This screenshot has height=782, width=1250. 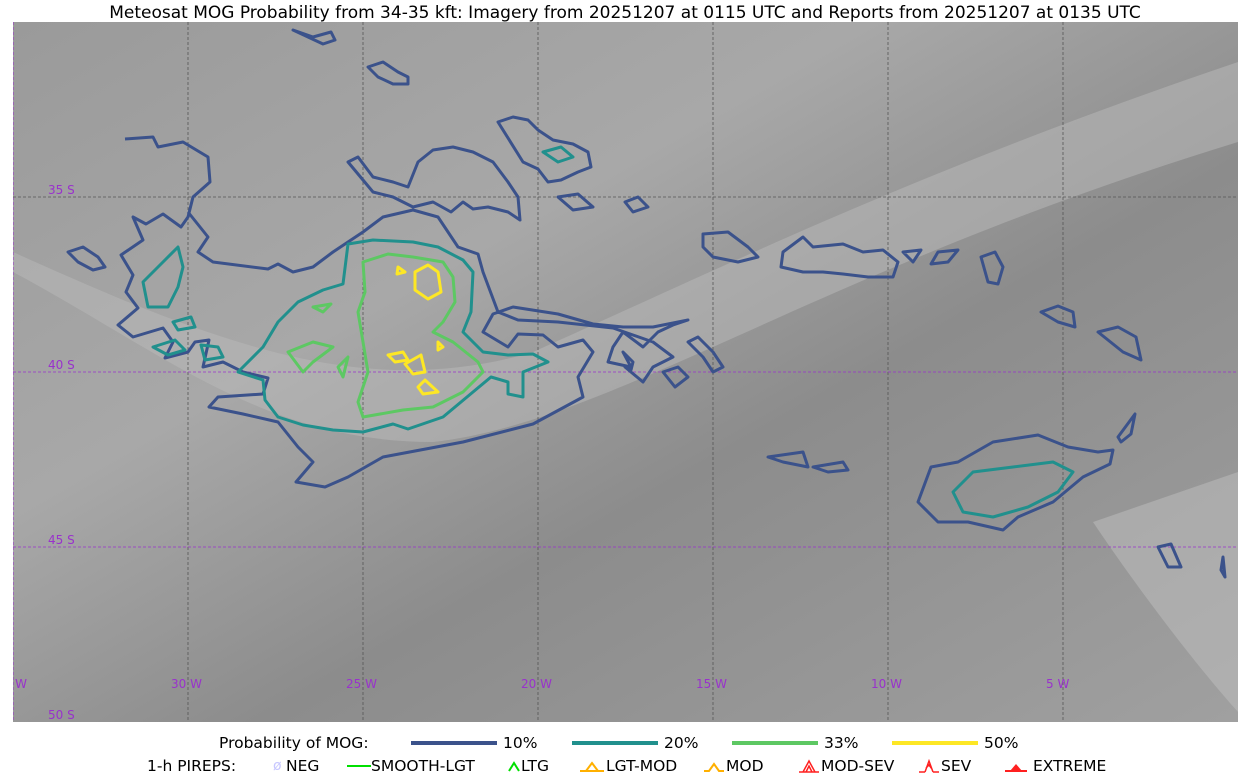 What do you see at coordinates (296, 766) in the screenshot?
I see `legend-item-neg: ø NEG` at bounding box center [296, 766].